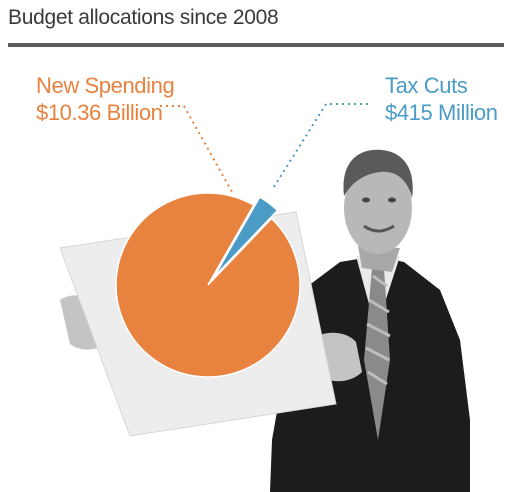  I want to click on tax-cuts-name: Tax Cuts, so click(426, 85).